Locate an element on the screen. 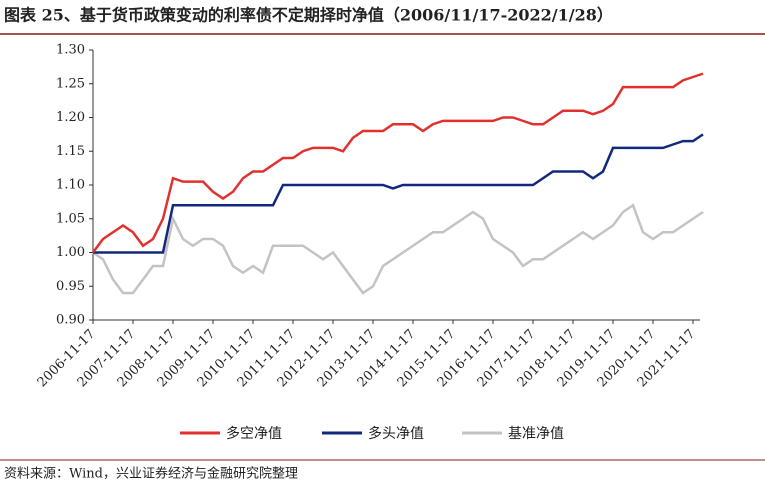 The height and width of the screenshot is (485, 765). y-tick-label: 1.20 is located at coordinates (70, 117).